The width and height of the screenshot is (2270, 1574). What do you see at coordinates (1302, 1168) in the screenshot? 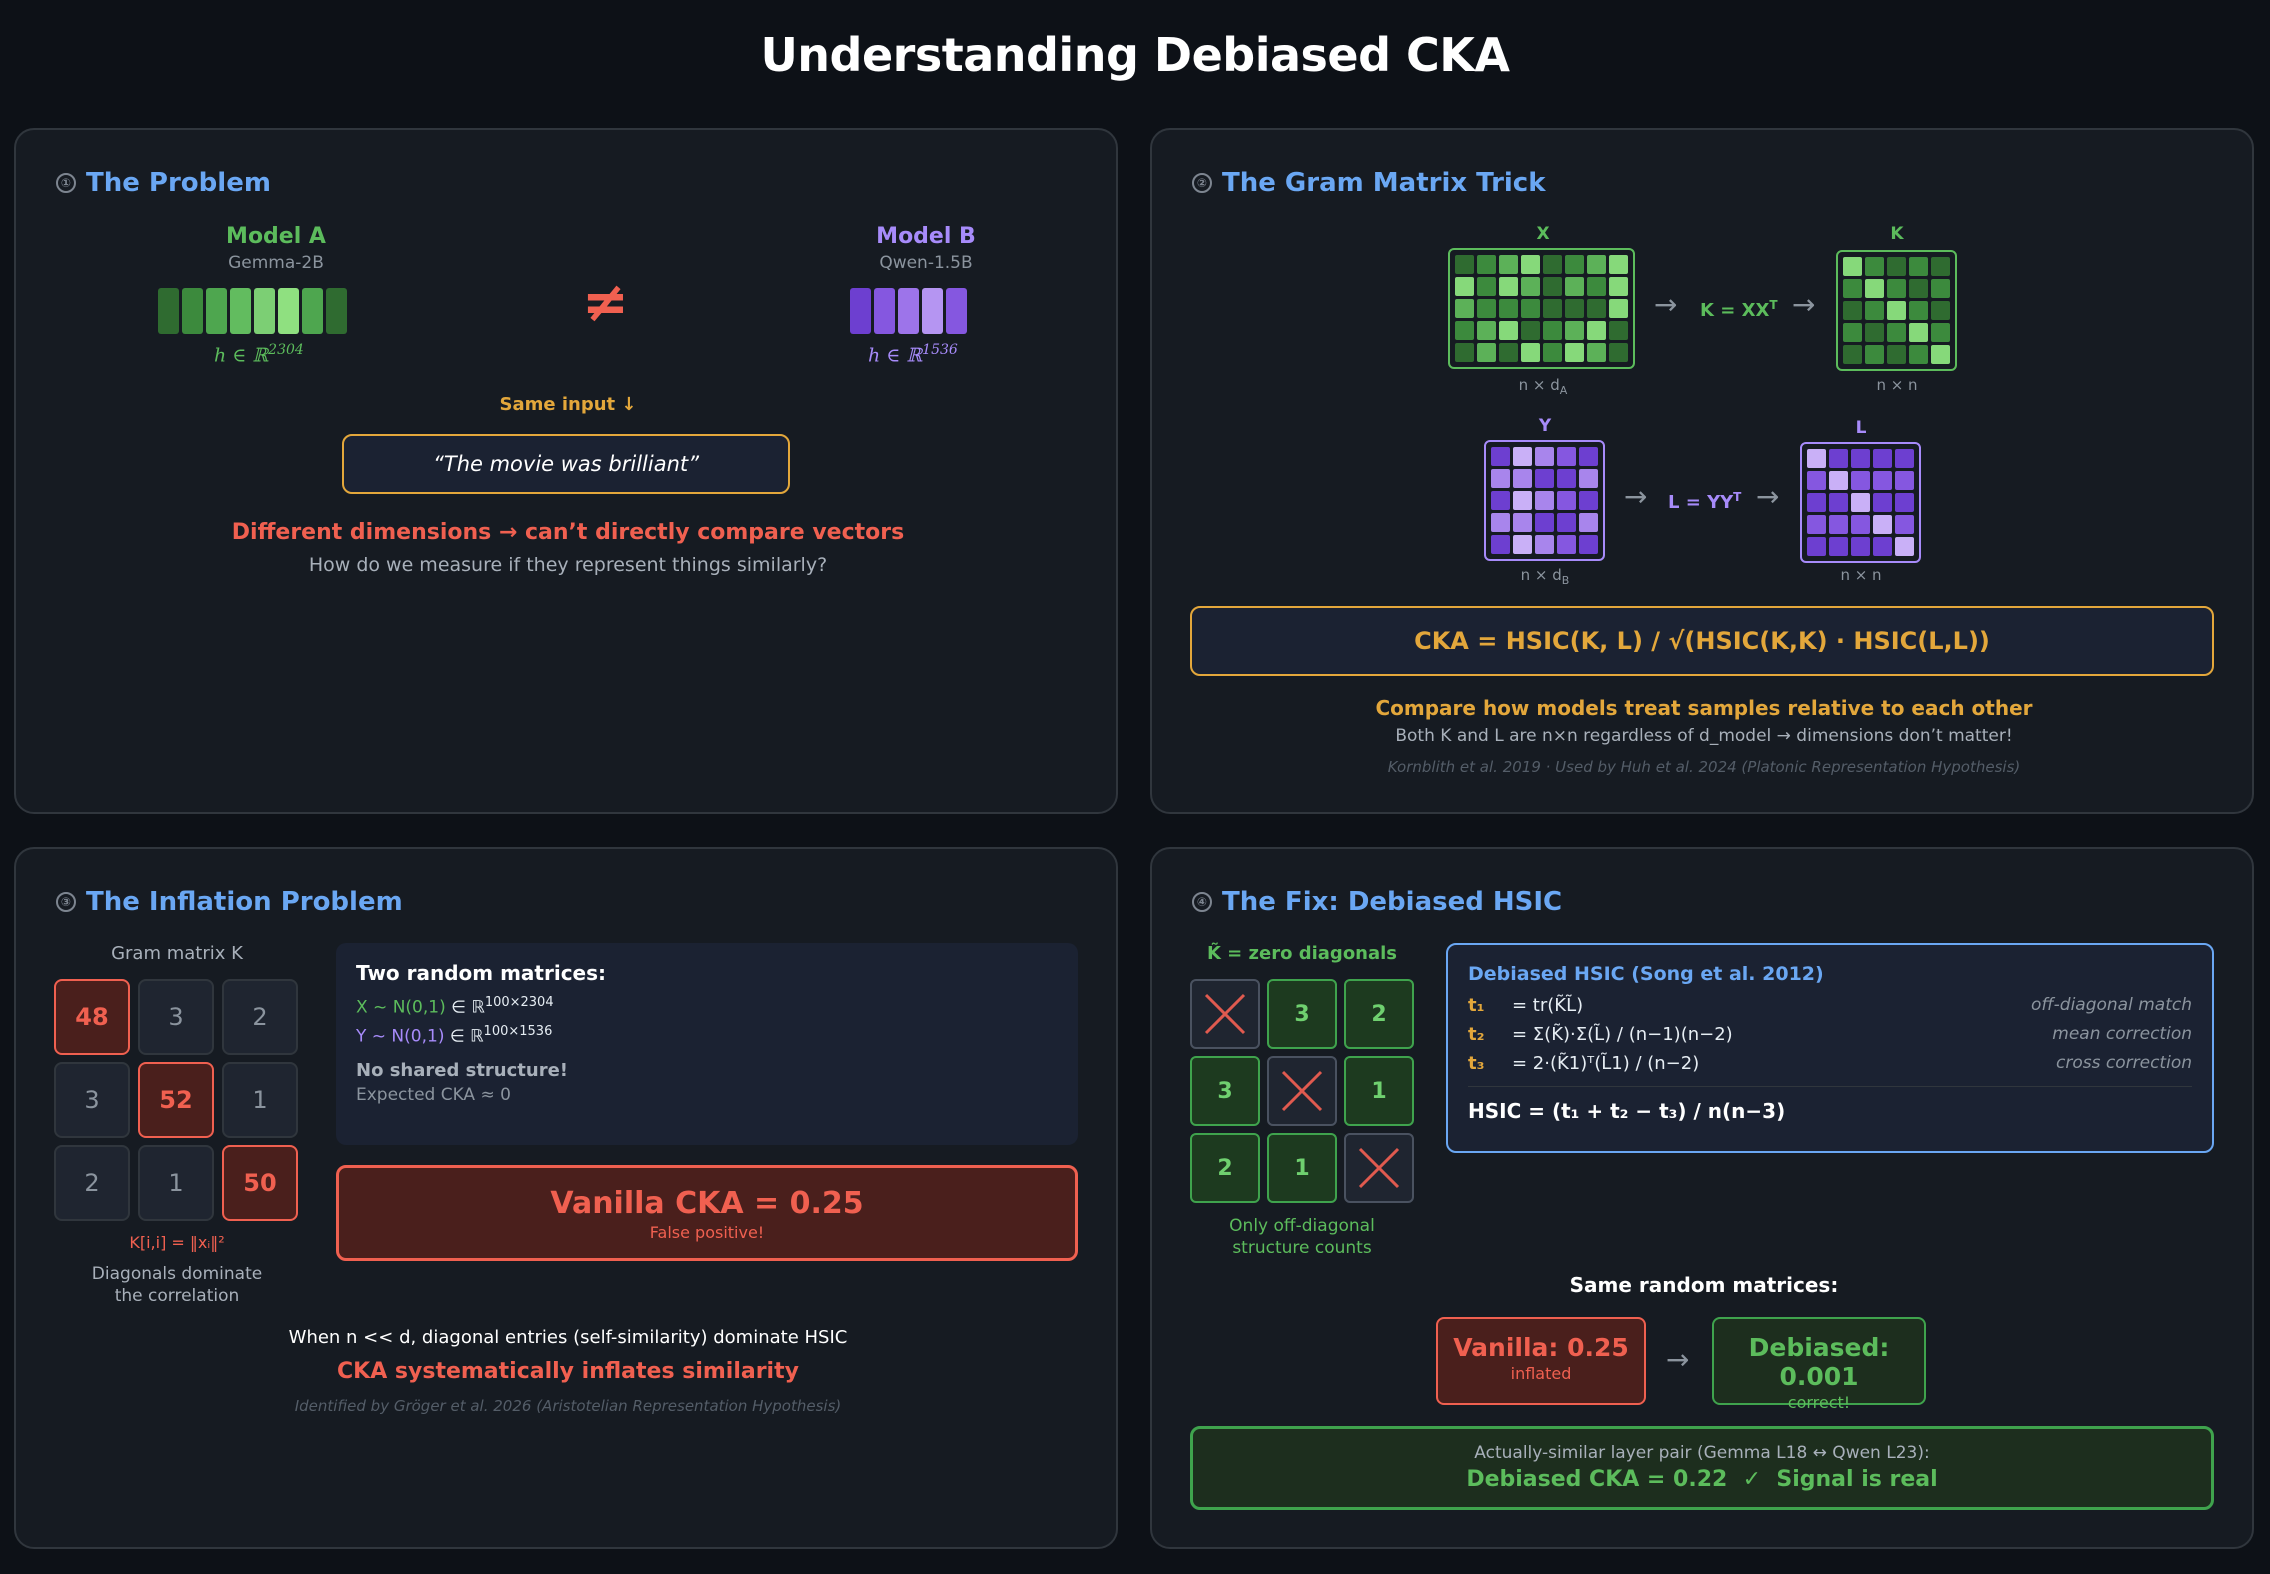
I see `k-tilde-cell: 1` at bounding box center [1302, 1168].